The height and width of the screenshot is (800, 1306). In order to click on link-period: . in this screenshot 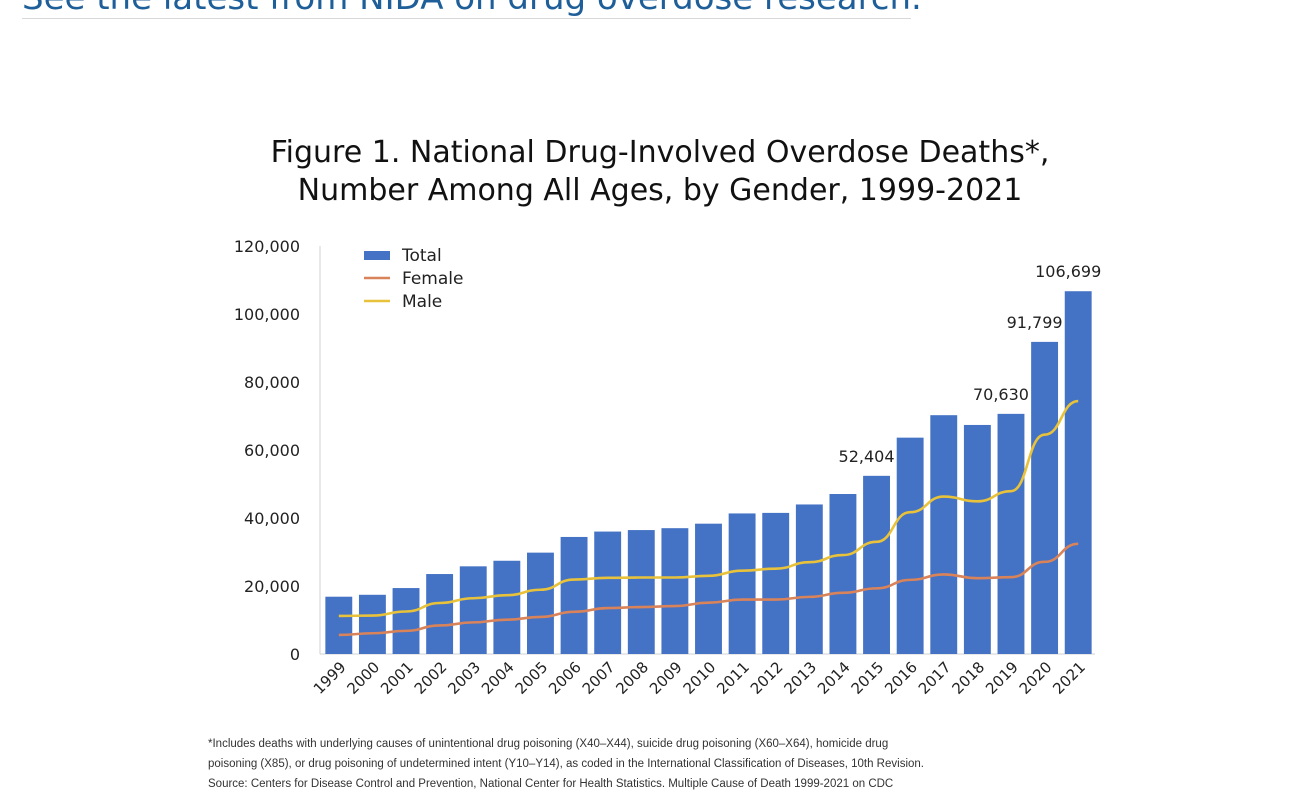, I will do `click(916, 9)`.